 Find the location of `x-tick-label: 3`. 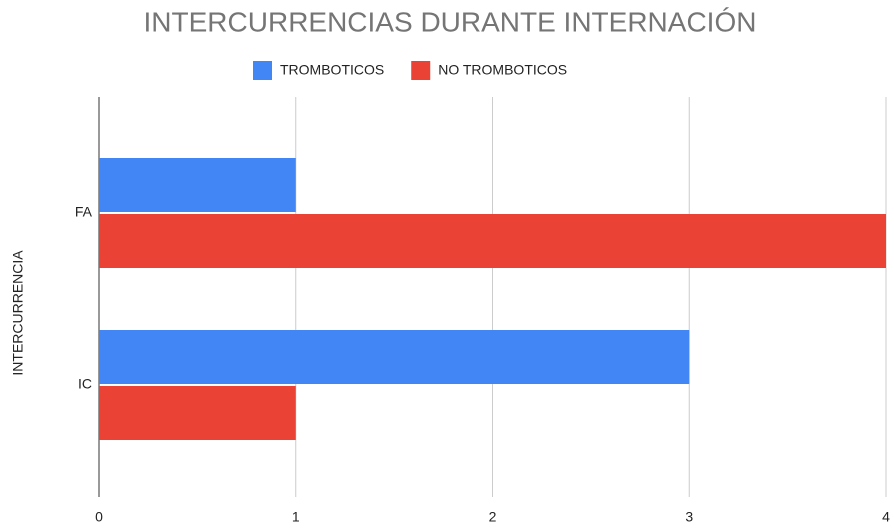

x-tick-label: 3 is located at coordinates (689, 517).